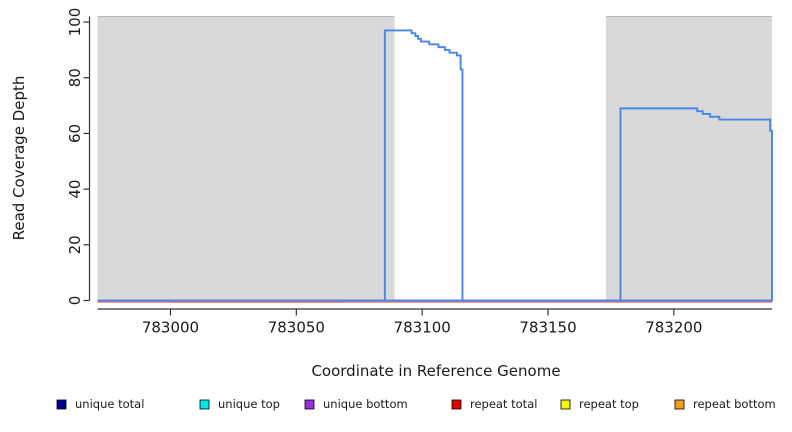 The height and width of the screenshot is (432, 792). What do you see at coordinates (170, 328) in the screenshot?
I see `x-tick-label: 783000` at bounding box center [170, 328].